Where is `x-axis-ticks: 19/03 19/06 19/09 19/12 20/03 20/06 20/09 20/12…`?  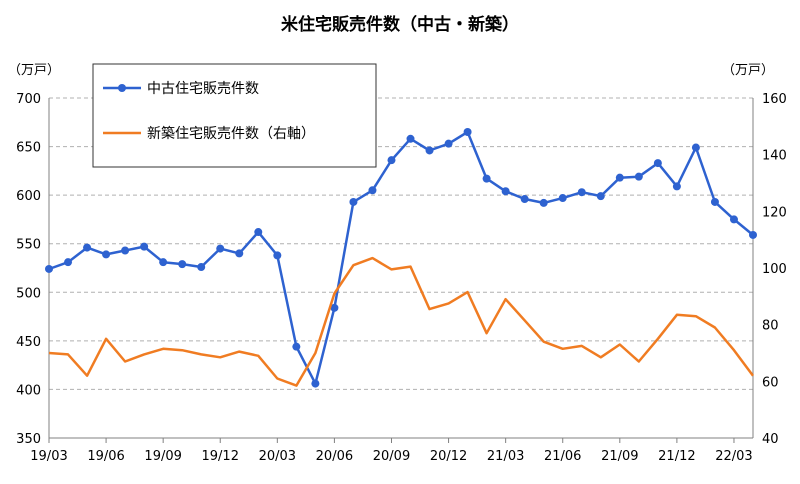
x-axis-ticks: 19/03 19/06 19/09 19/12 20/03 20/06 20/09 20/12… is located at coordinates (391, 451).